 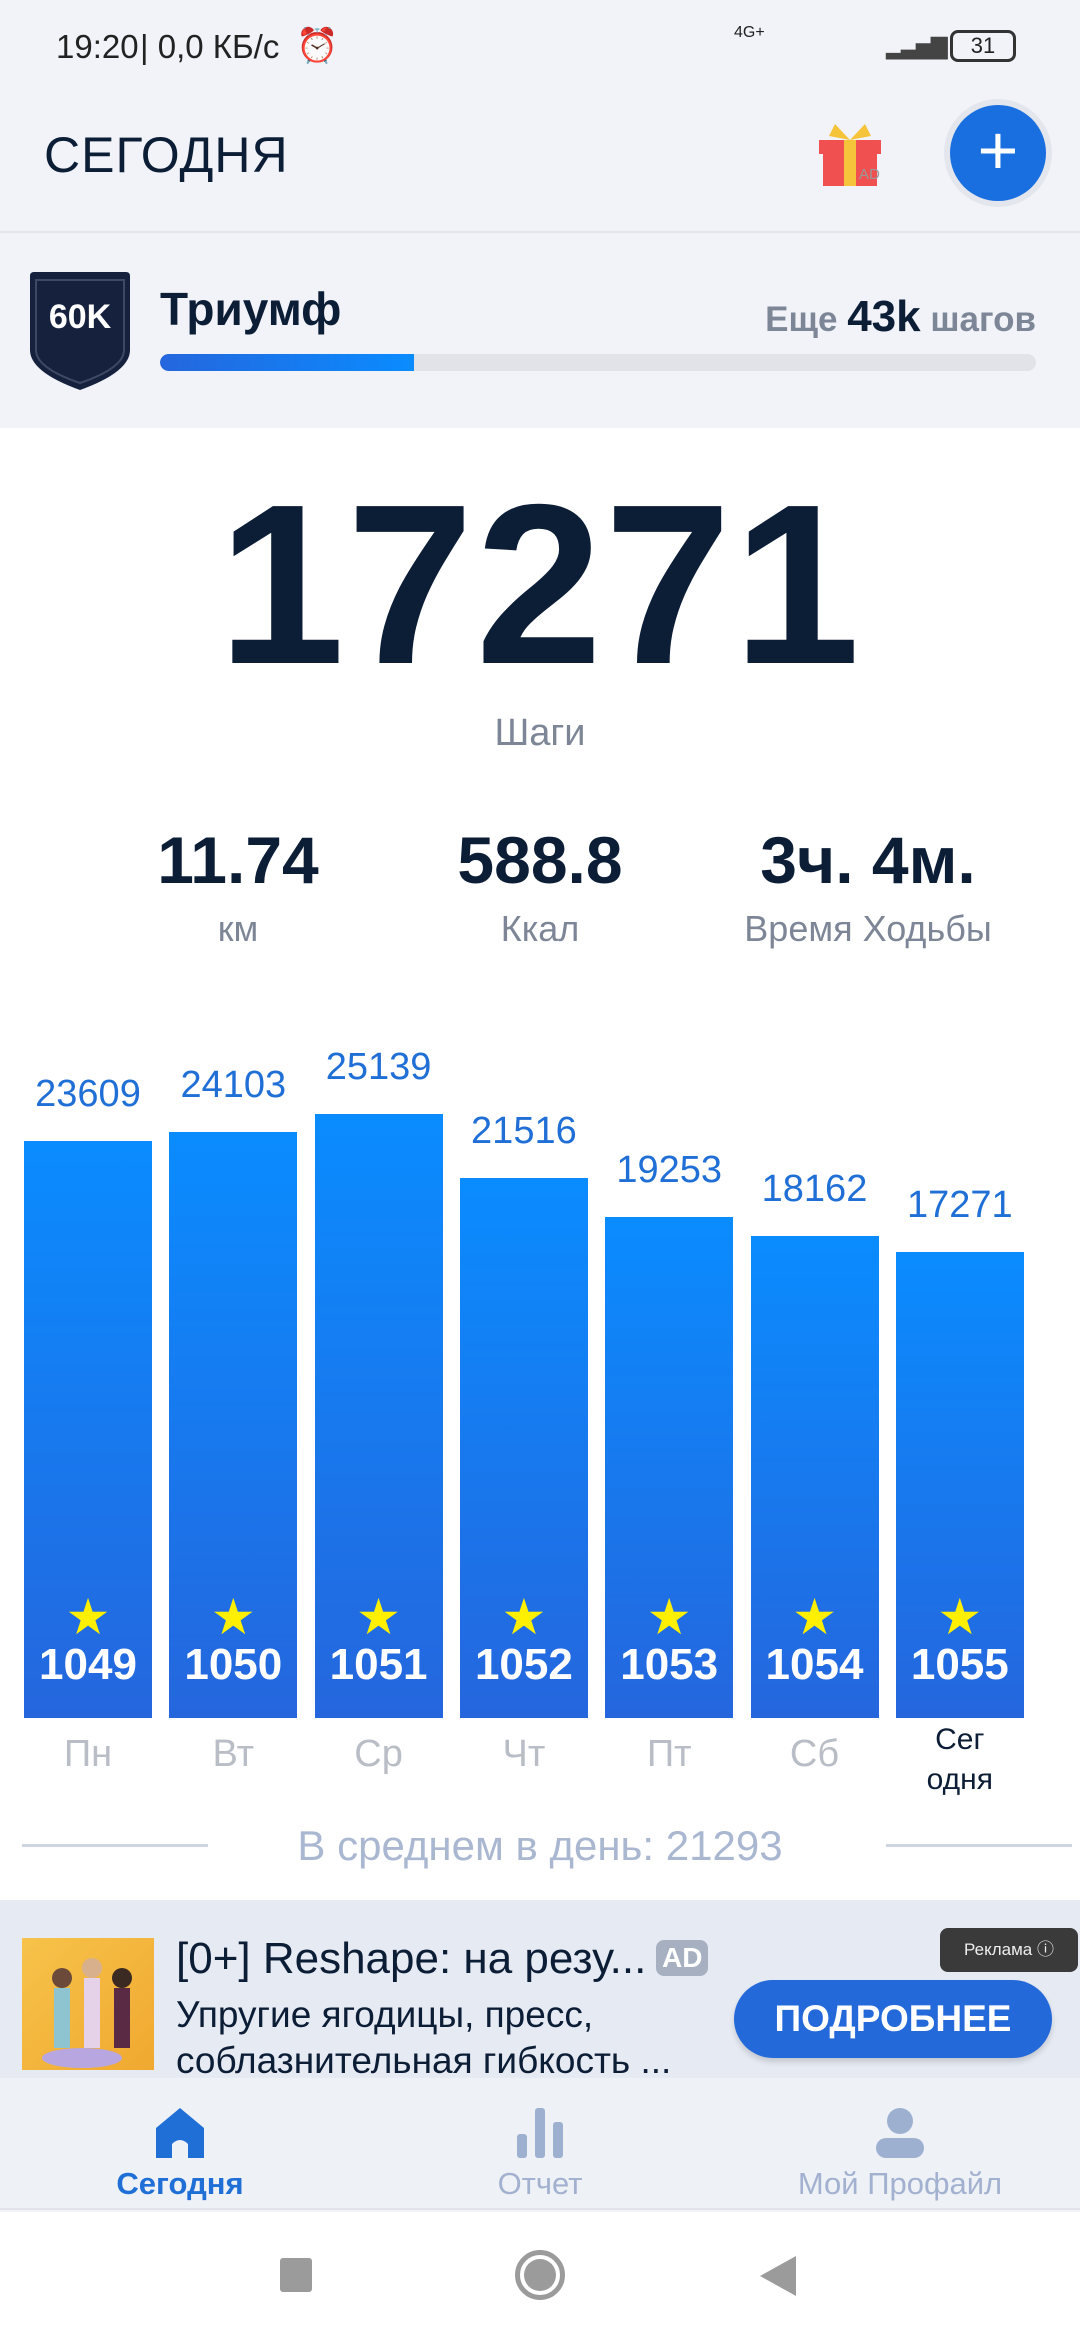 I want to click on ad-info-label: Реклама ⓘ, so click(x=1009, y=1950).